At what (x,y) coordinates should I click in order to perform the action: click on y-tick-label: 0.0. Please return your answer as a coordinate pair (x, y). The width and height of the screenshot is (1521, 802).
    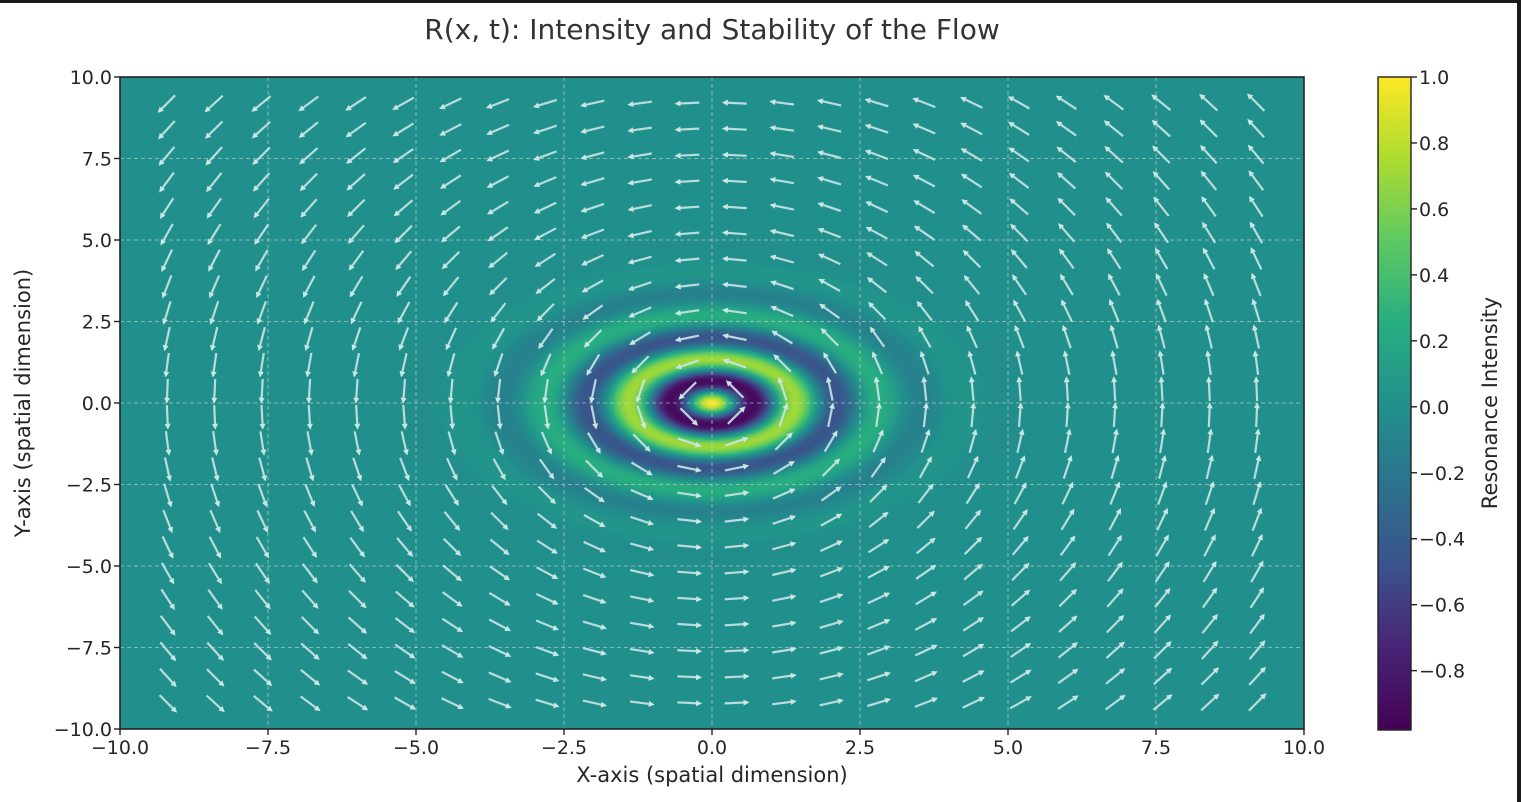
    Looking at the image, I should click on (97, 404).